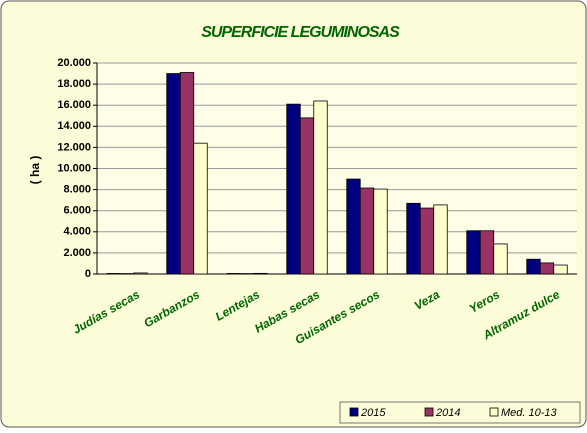 Image resolution: width=587 pixels, height=433 pixels. I want to click on legend-label: 2015, so click(373, 413).